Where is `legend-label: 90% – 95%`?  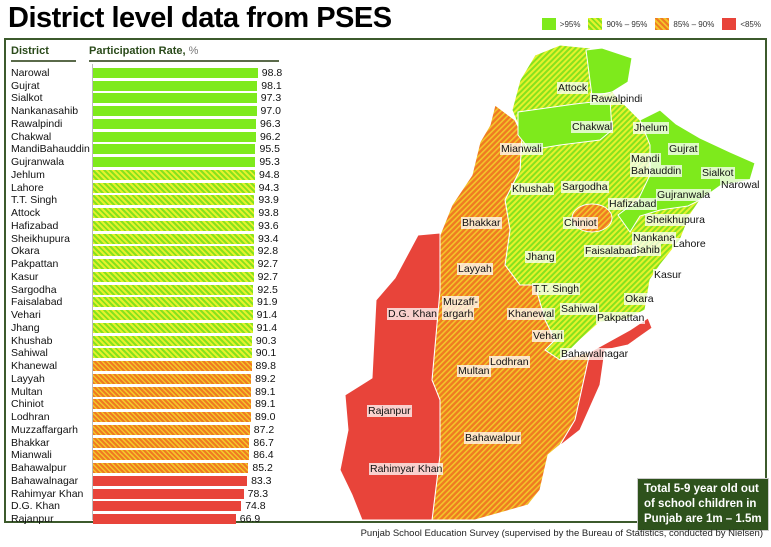 legend-label: 90% – 95% is located at coordinates (627, 24).